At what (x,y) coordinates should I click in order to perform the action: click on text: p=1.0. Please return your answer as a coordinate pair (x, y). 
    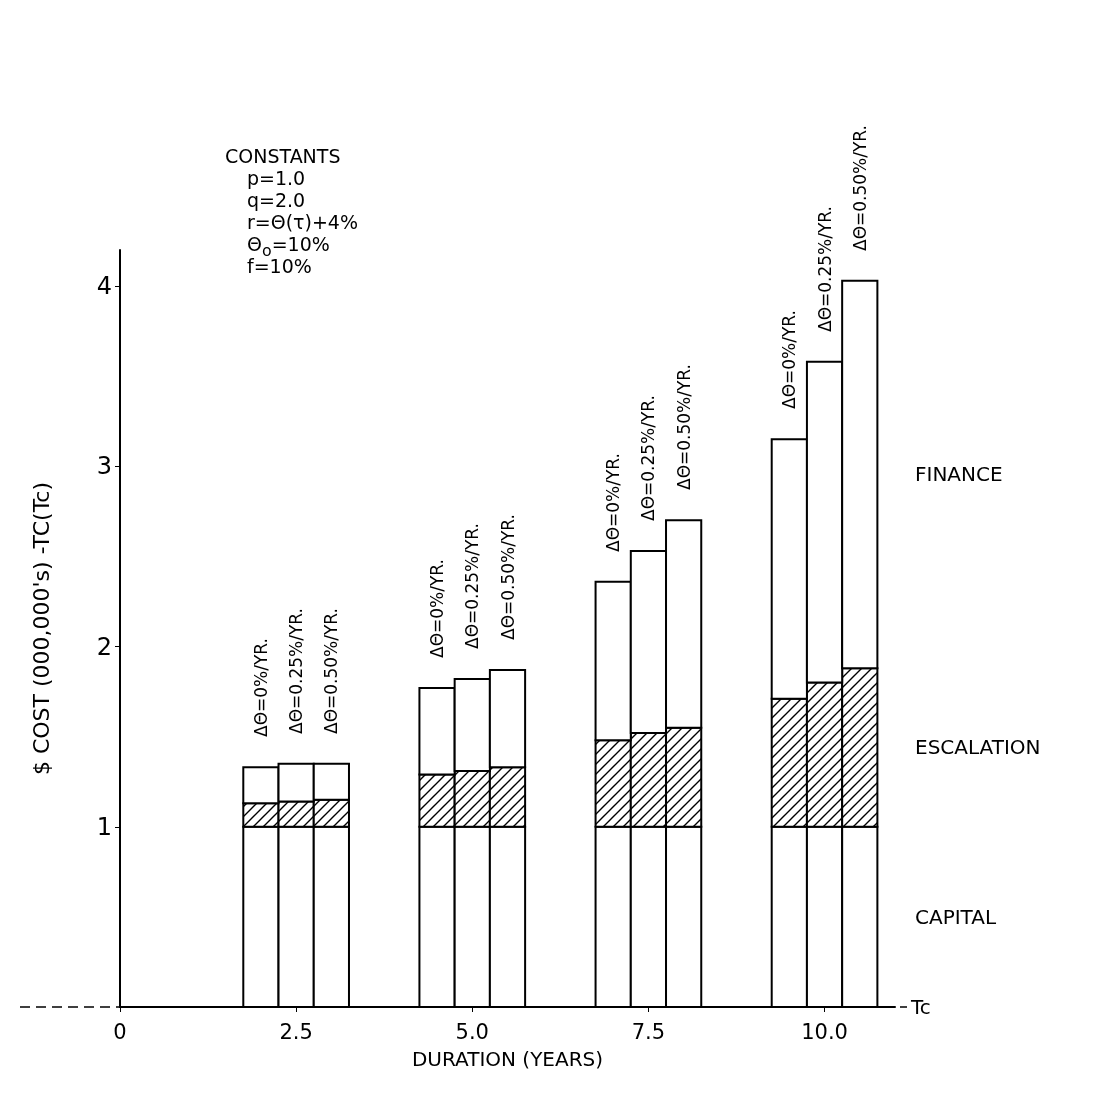
    Looking at the image, I should click on (276, 178).